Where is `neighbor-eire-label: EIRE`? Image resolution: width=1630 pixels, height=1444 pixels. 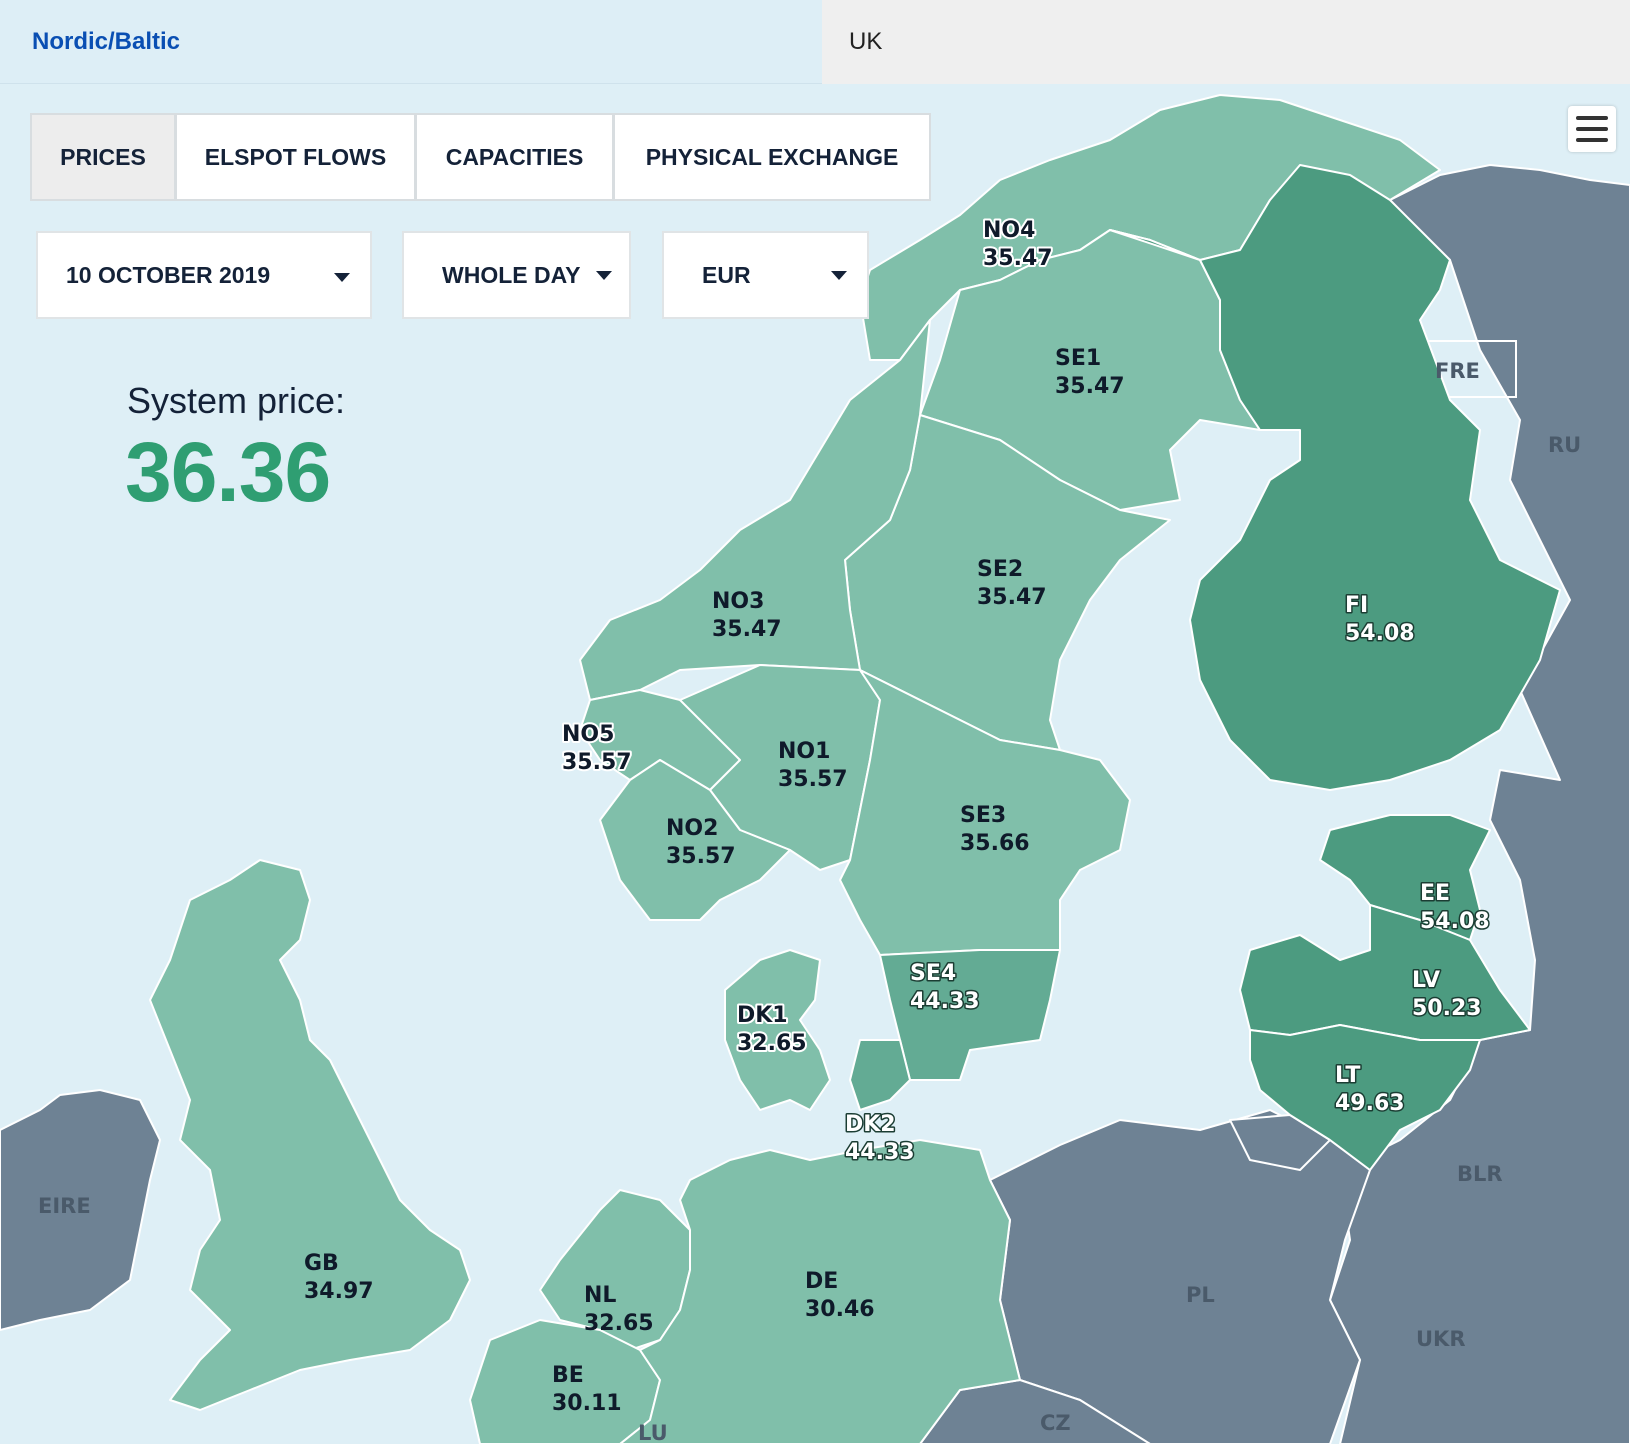 neighbor-eire-label: EIRE is located at coordinates (64, 1206).